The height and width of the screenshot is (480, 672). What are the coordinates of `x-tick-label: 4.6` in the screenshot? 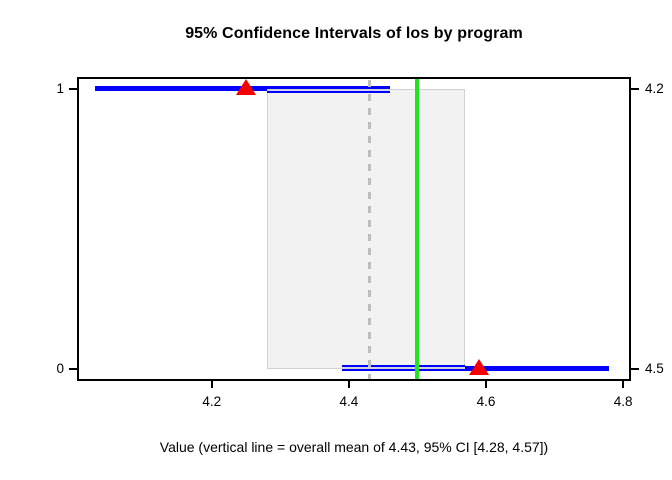 It's located at (486, 401).